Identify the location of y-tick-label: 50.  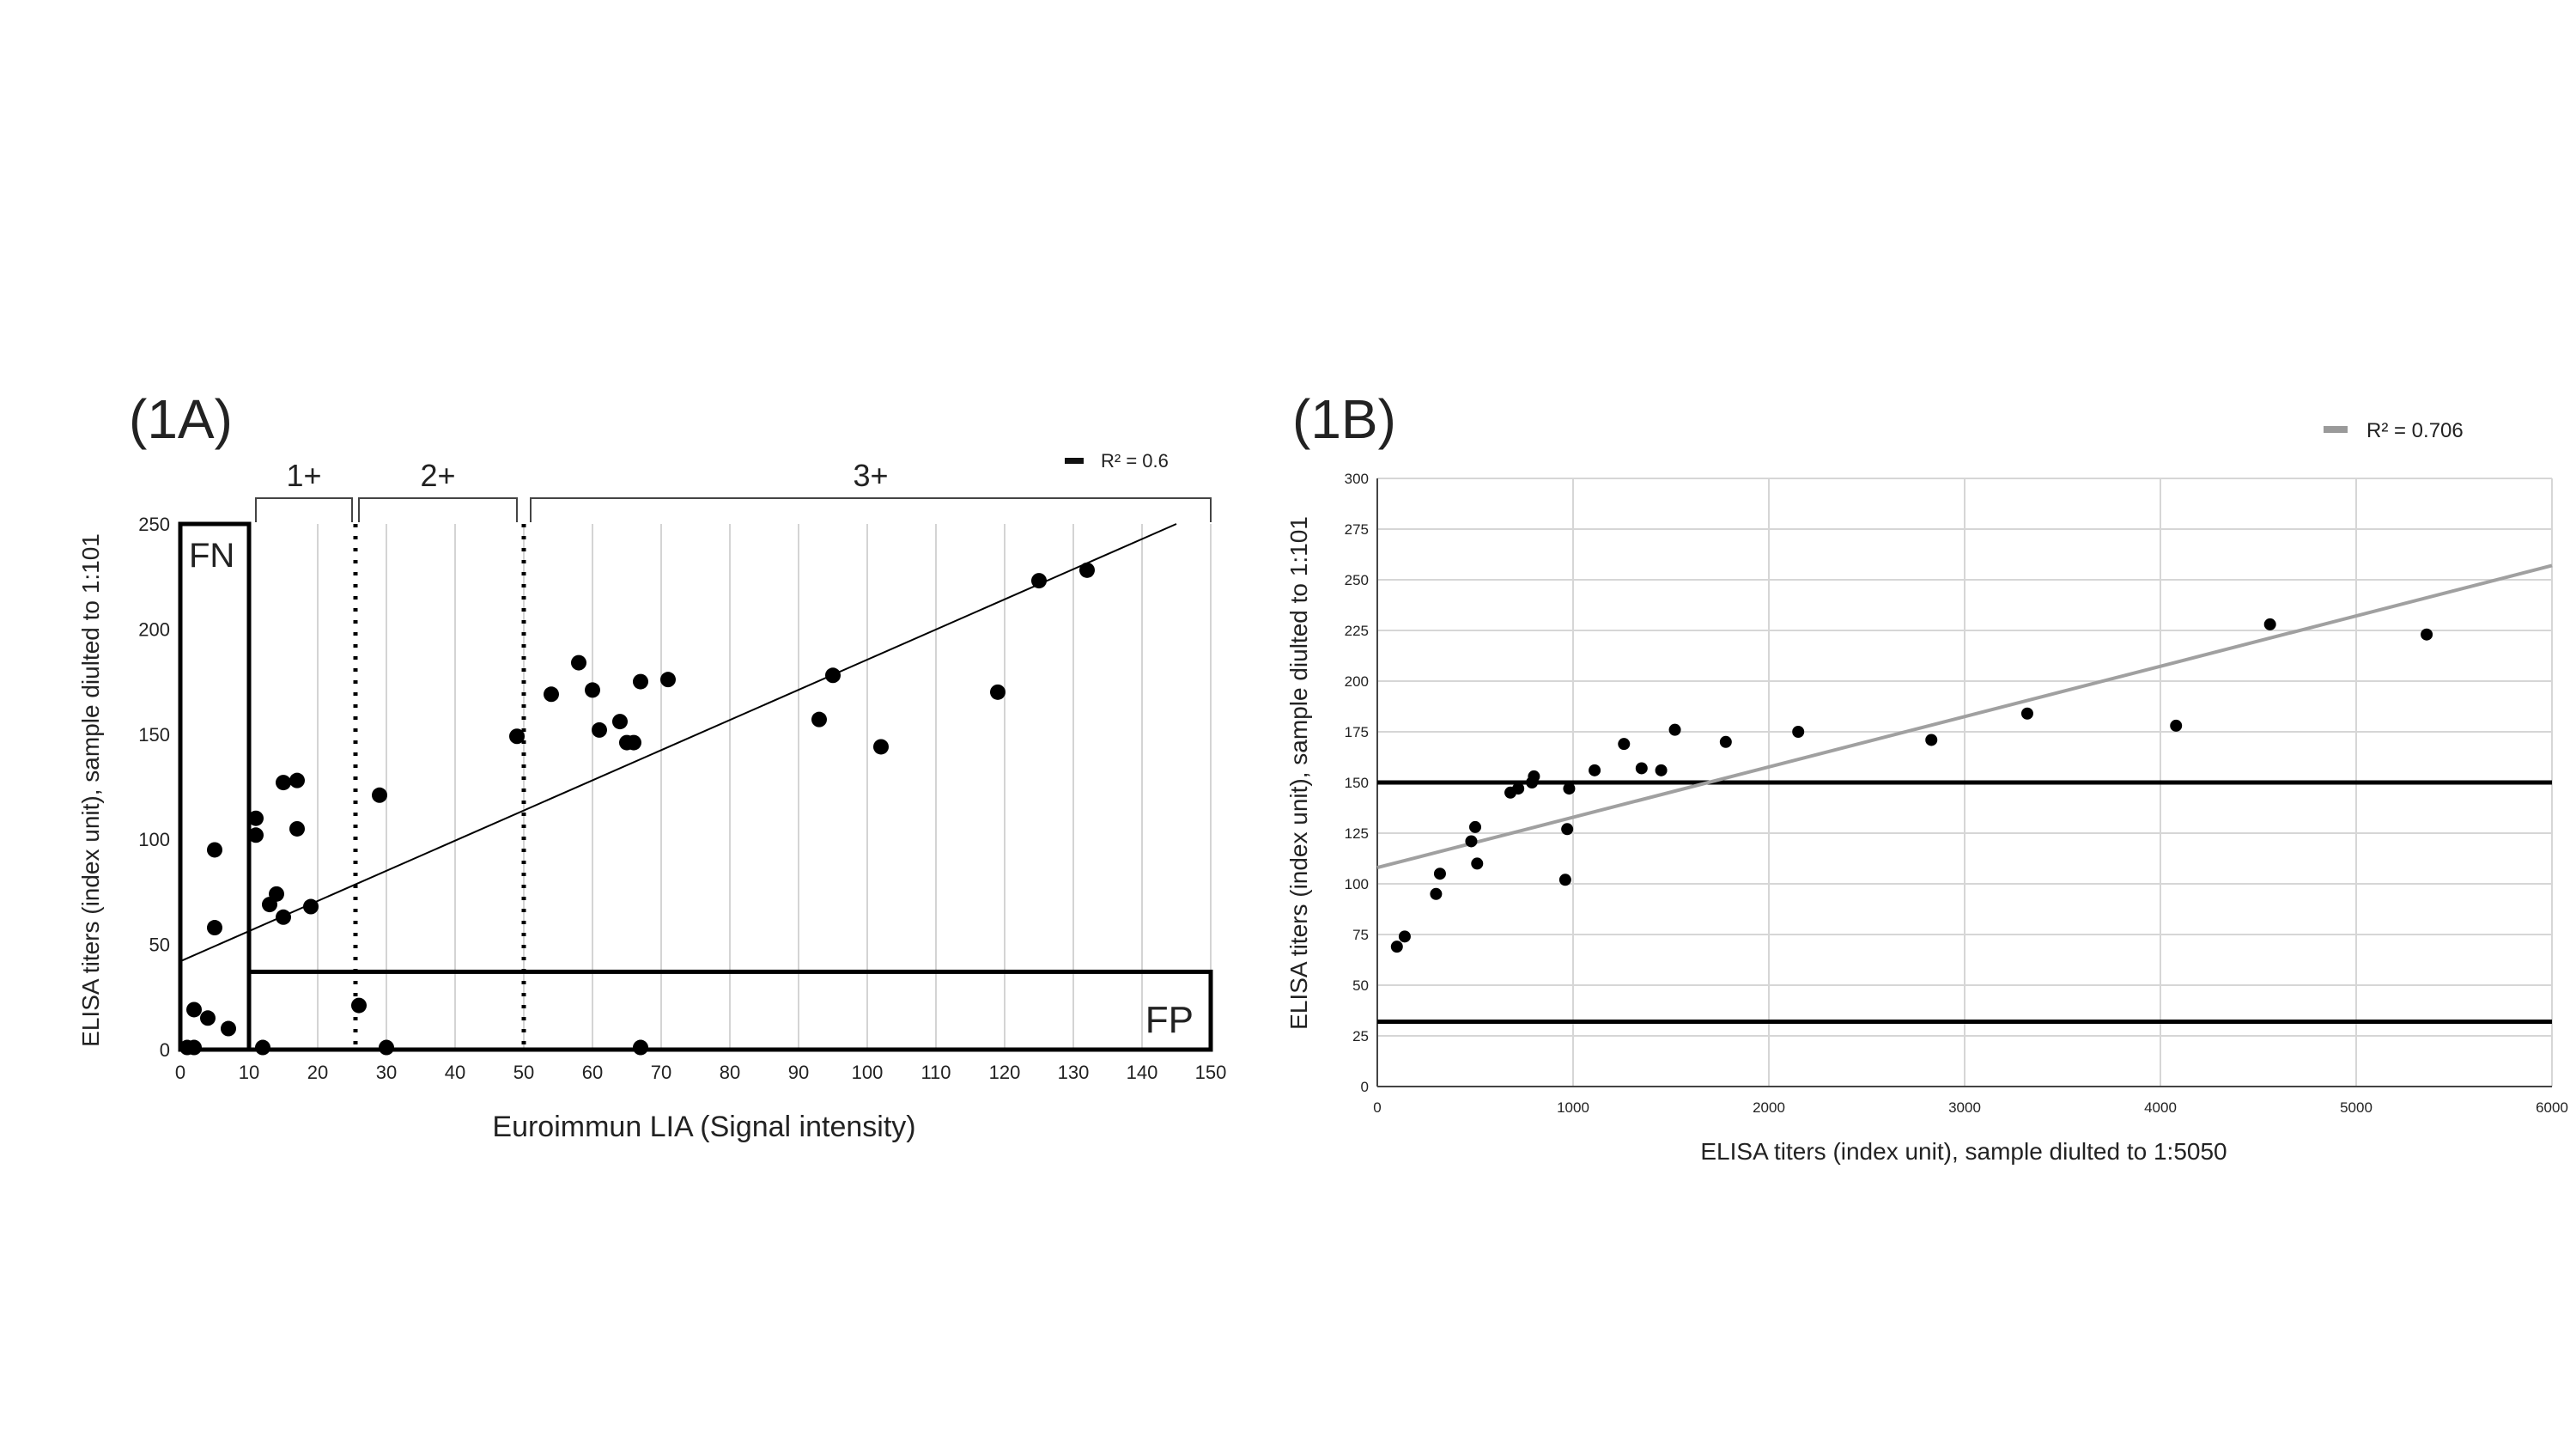
(159, 945).